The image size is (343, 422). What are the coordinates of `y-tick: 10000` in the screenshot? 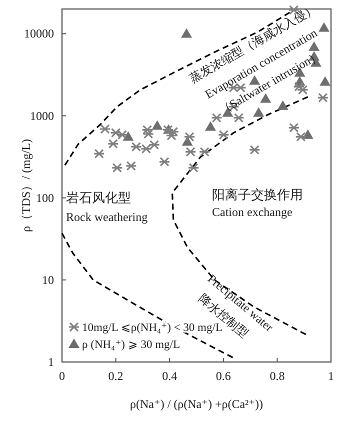 It's located at (39, 33).